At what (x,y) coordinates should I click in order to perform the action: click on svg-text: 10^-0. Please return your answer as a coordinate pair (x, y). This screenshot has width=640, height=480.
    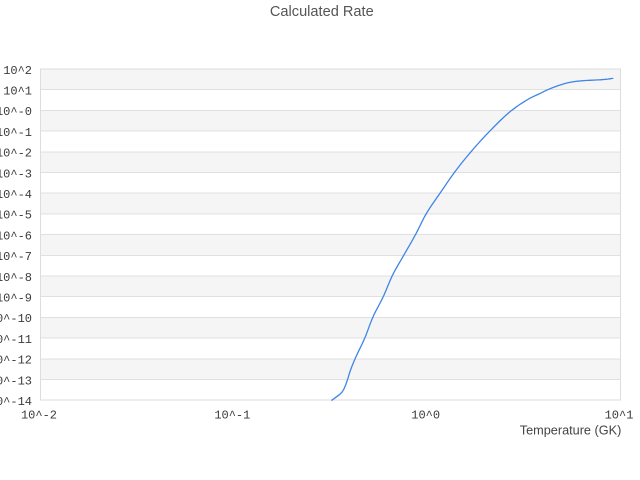
    Looking at the image, I should click on (16, 112).